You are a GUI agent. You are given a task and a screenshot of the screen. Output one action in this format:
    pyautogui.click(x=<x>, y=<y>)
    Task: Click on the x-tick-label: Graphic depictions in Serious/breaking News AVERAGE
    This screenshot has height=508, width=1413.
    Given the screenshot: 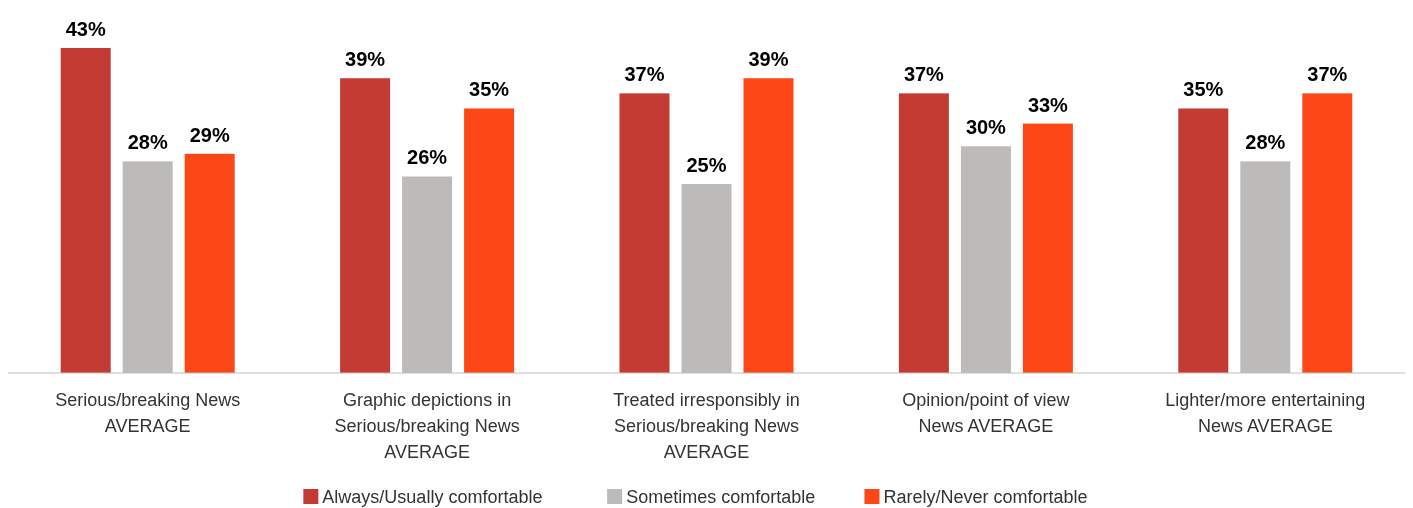 What is the action you would take?
    pyautogui.click(x=427, y=426)
    